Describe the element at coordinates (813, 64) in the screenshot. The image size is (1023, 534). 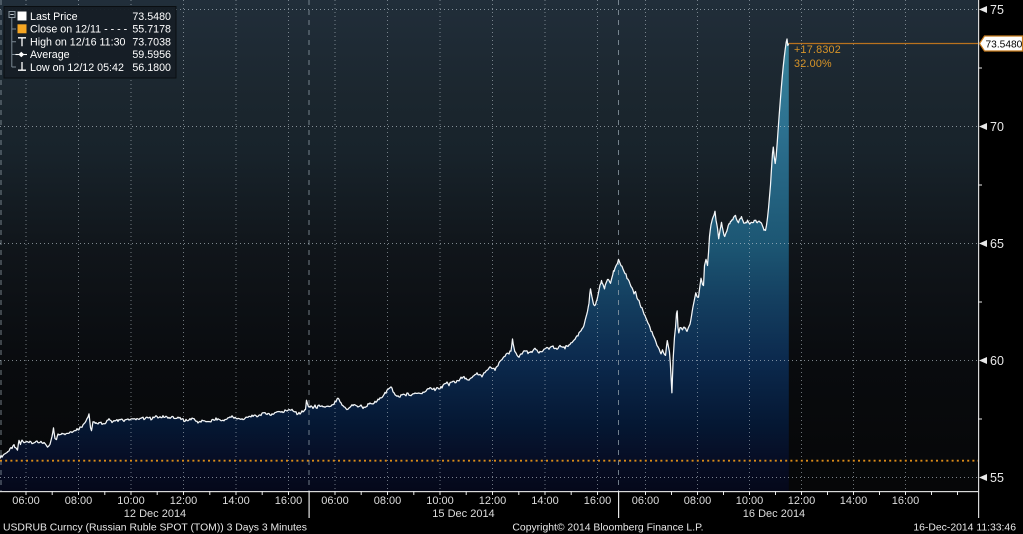
I see `svg-text: 32.00%` at that location.